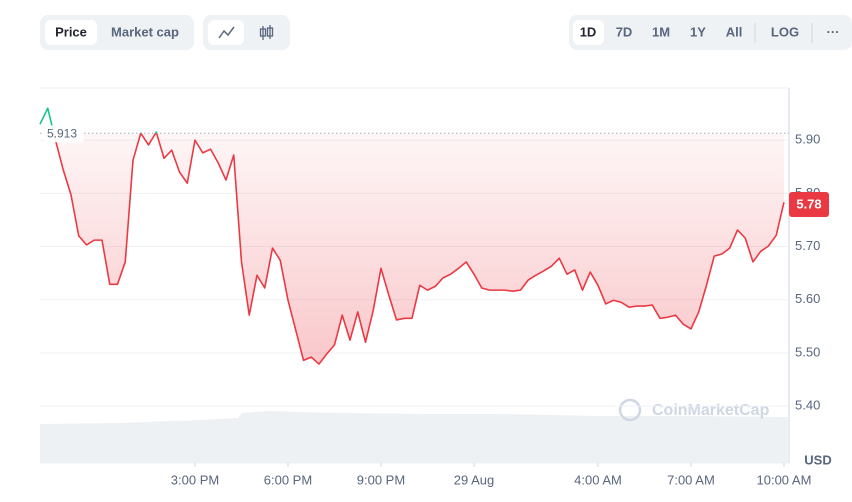 The height and width of the screenshot is (502, 852). Describe the element at coordinates (807, 351) in the screenshot. I see `y-tick-label: 5.50` at that location.